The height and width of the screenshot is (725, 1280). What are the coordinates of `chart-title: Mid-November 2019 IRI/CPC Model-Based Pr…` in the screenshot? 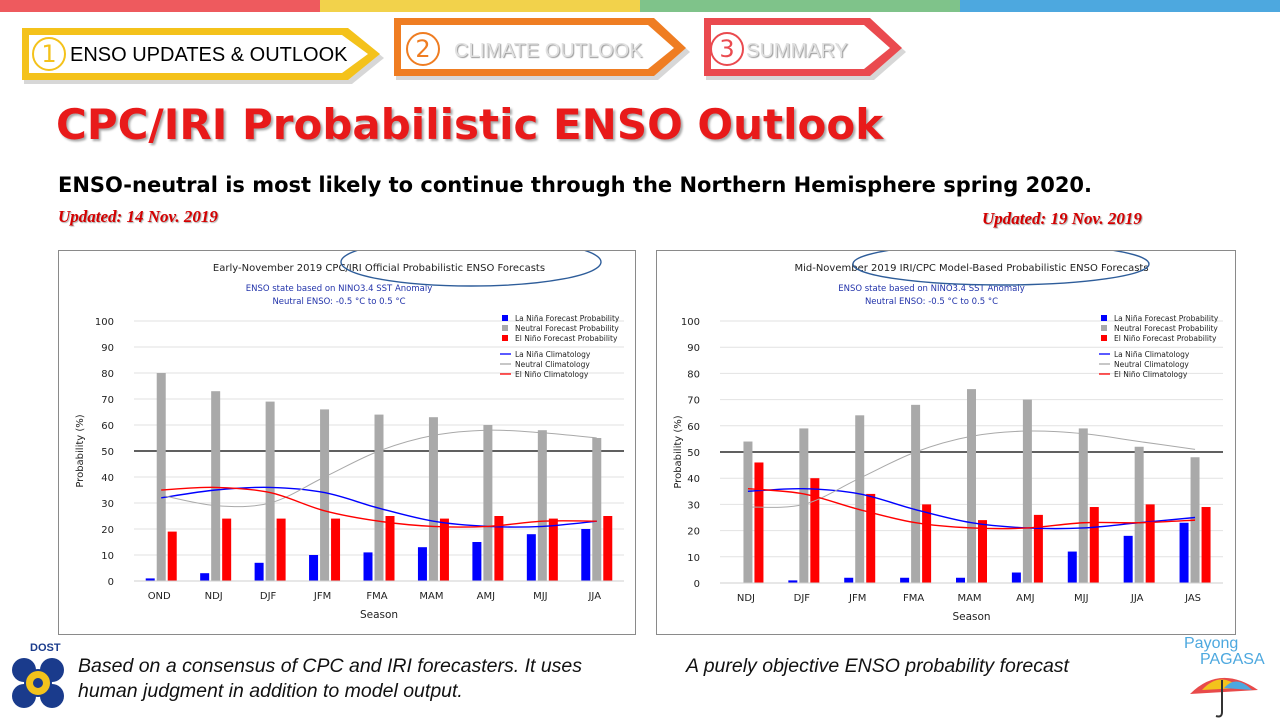 It's located at (971, 268).